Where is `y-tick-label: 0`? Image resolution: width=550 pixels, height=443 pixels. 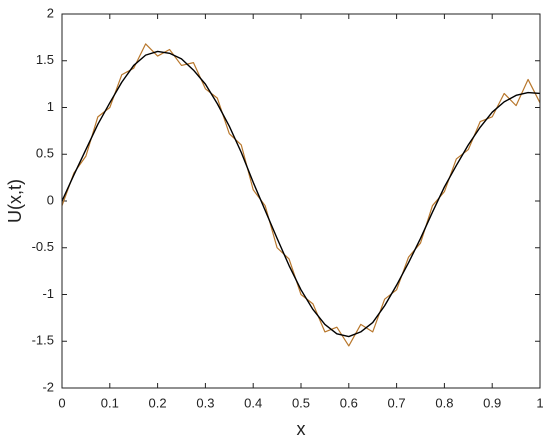 y-tick-label: 0 is located at coordinates (50, 199).